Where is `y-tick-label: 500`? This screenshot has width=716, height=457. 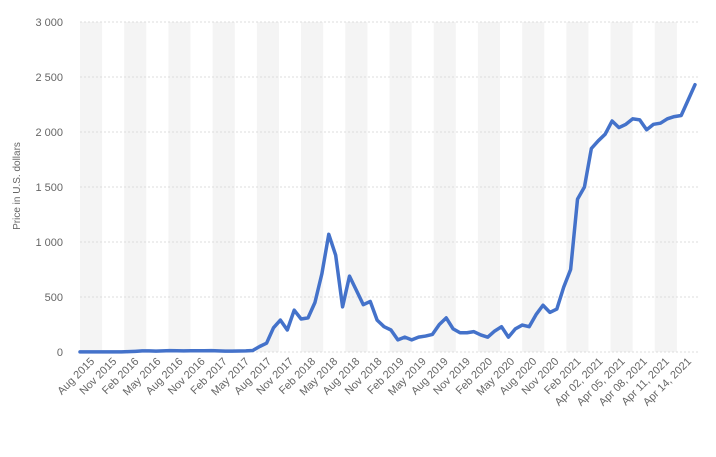
y-tick-label: 500 is located at coordinates (54, 298).